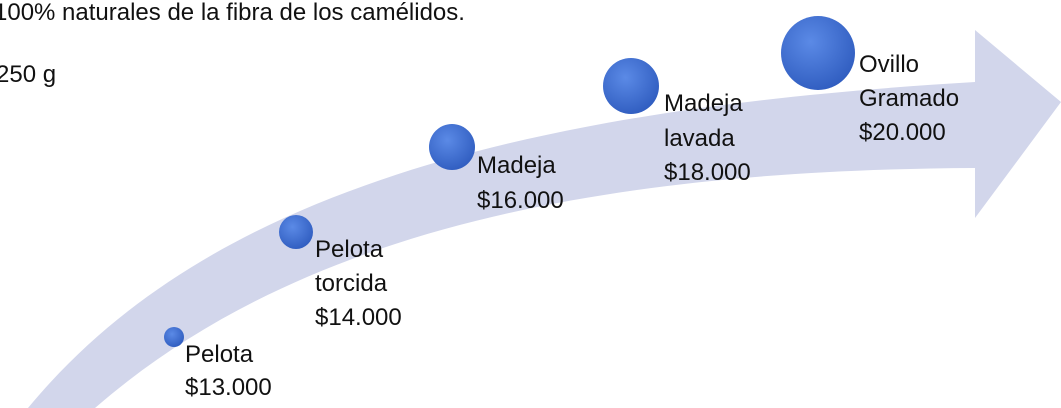 This screenshot has width=1061, height=408. Describe the element at coordinates (889, 64) in the screenshot. I see `node-label: Ovillo` at that location.